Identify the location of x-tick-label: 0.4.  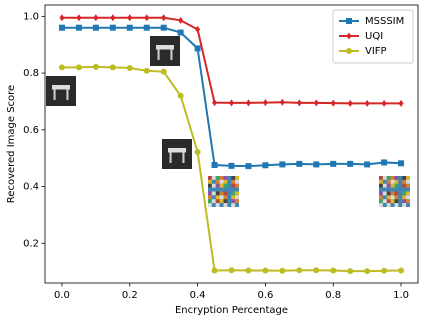
(198, 295).